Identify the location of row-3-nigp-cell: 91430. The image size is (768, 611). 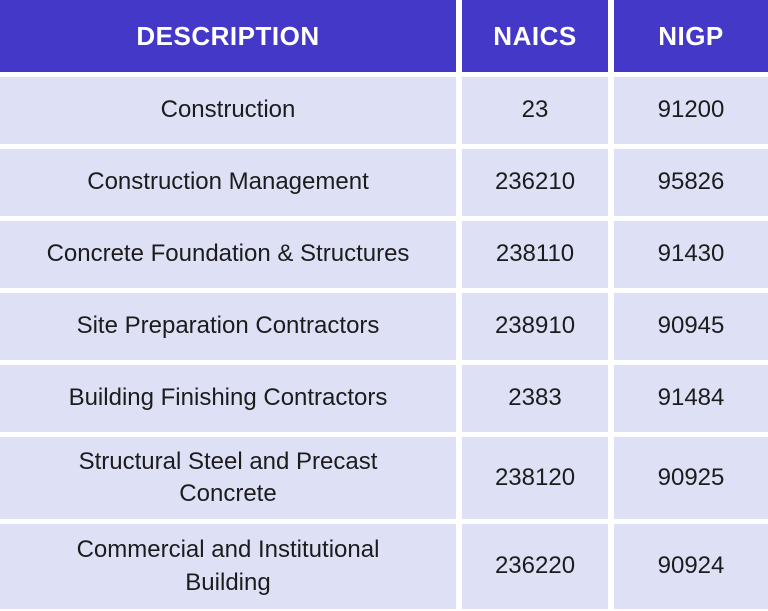
(691, 254).